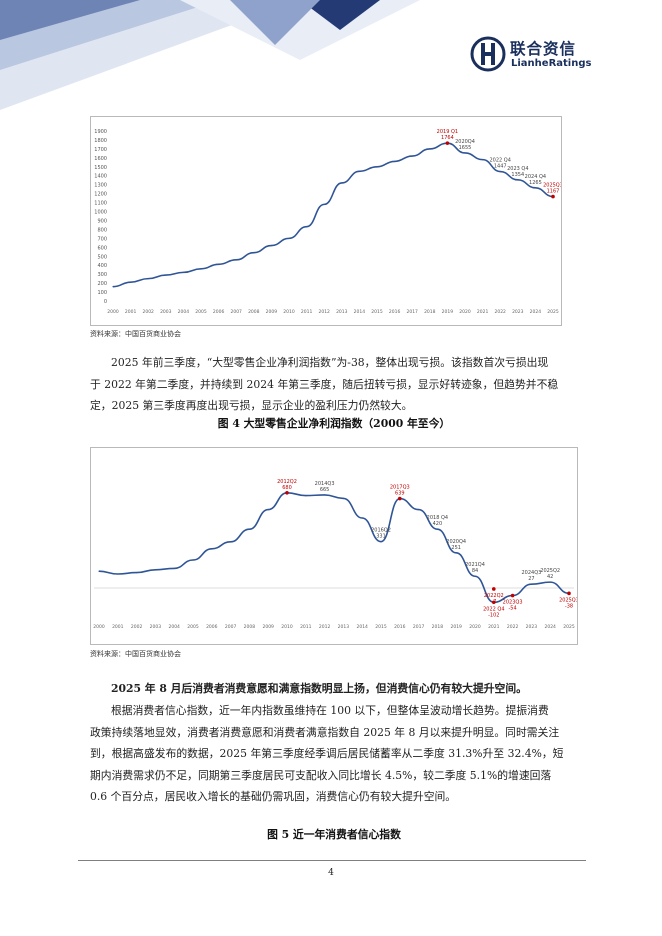 The height and width of the screenshot is (936, 662). I want to click on annotation-label: 2020Q4, so click(465, 142).